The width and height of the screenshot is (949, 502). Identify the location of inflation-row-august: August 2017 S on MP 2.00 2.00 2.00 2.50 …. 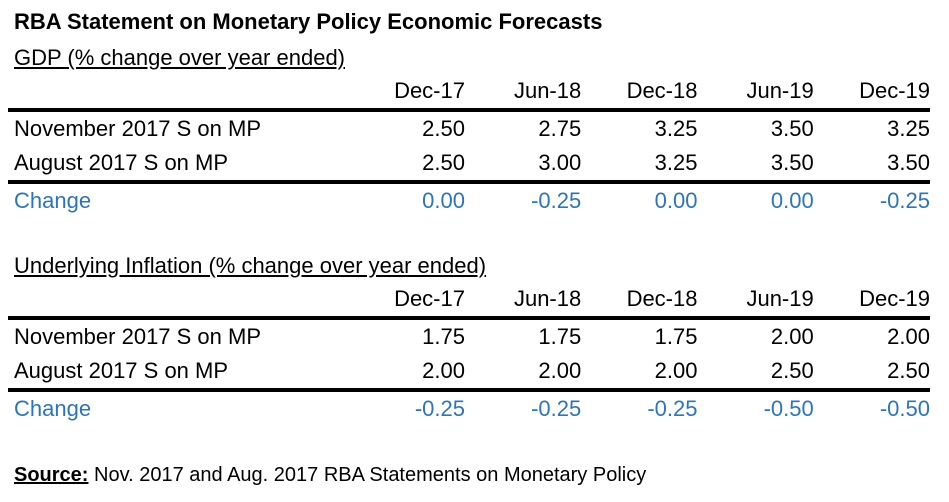
(469, 373).